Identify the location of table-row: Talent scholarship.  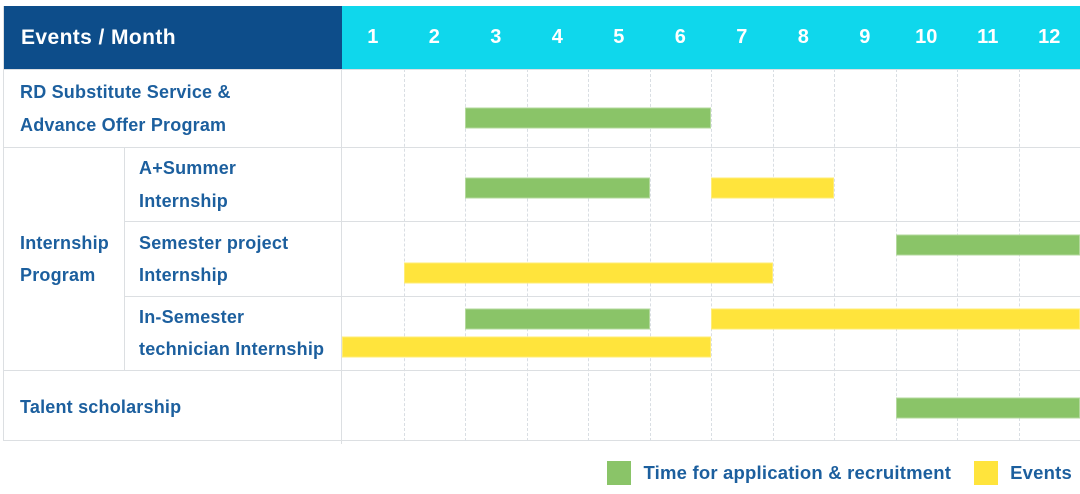
(542, 407).